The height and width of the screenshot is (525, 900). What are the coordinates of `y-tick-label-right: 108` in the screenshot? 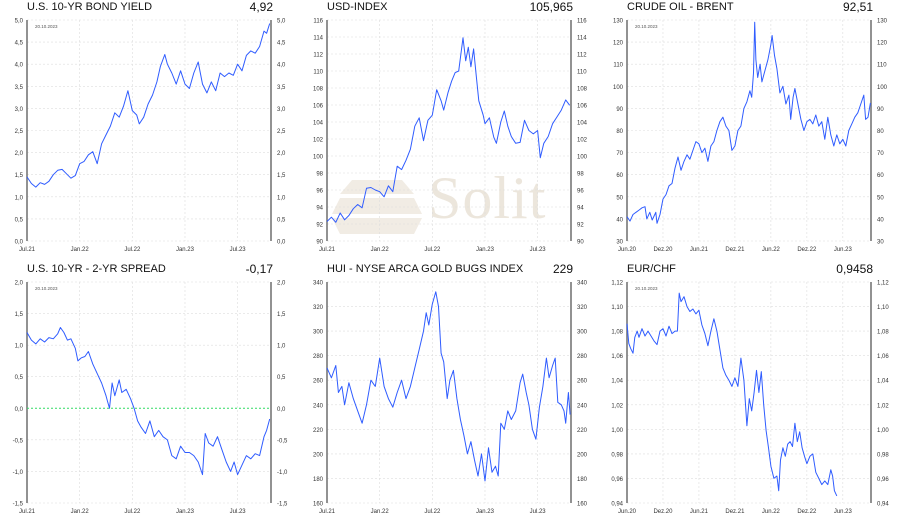 It's located at (582, 90).